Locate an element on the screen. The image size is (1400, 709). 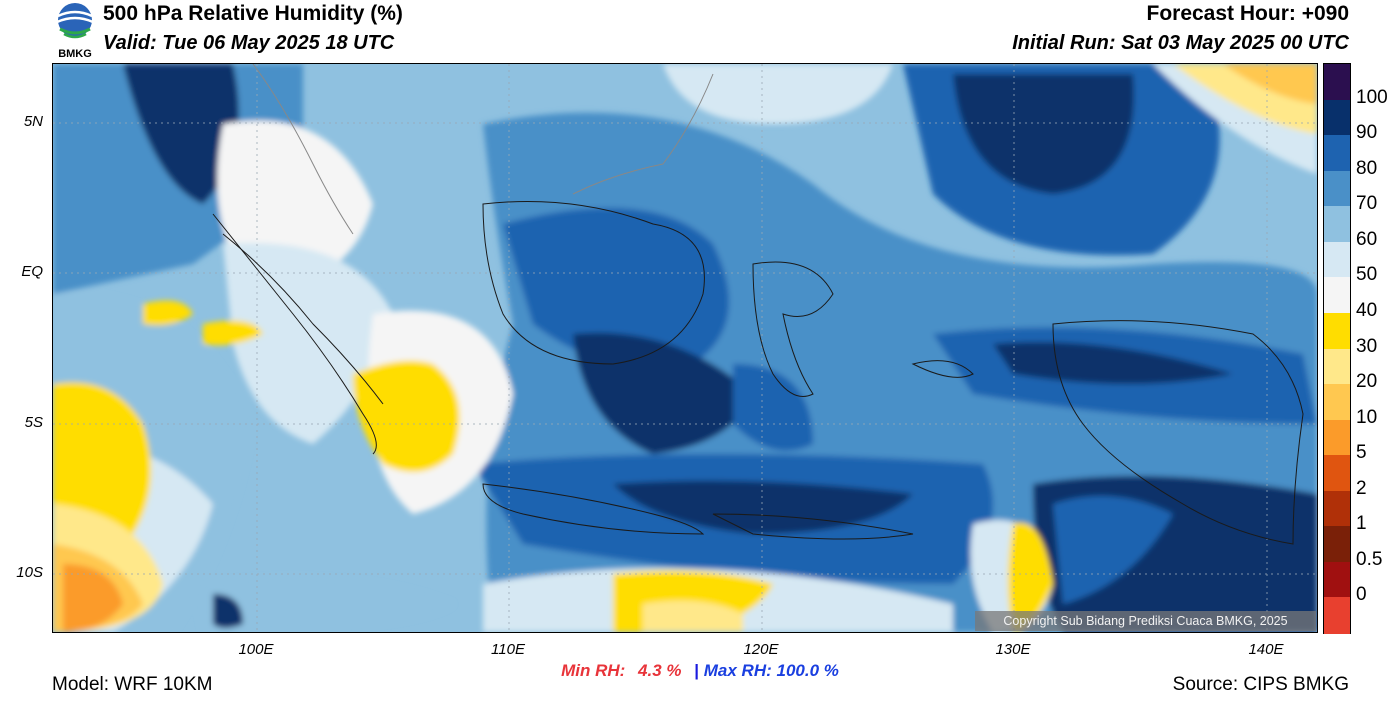
rh-stats: Min RH: 4.3 % | Max RH: 100.0 % is located at coordinates (700, 671).